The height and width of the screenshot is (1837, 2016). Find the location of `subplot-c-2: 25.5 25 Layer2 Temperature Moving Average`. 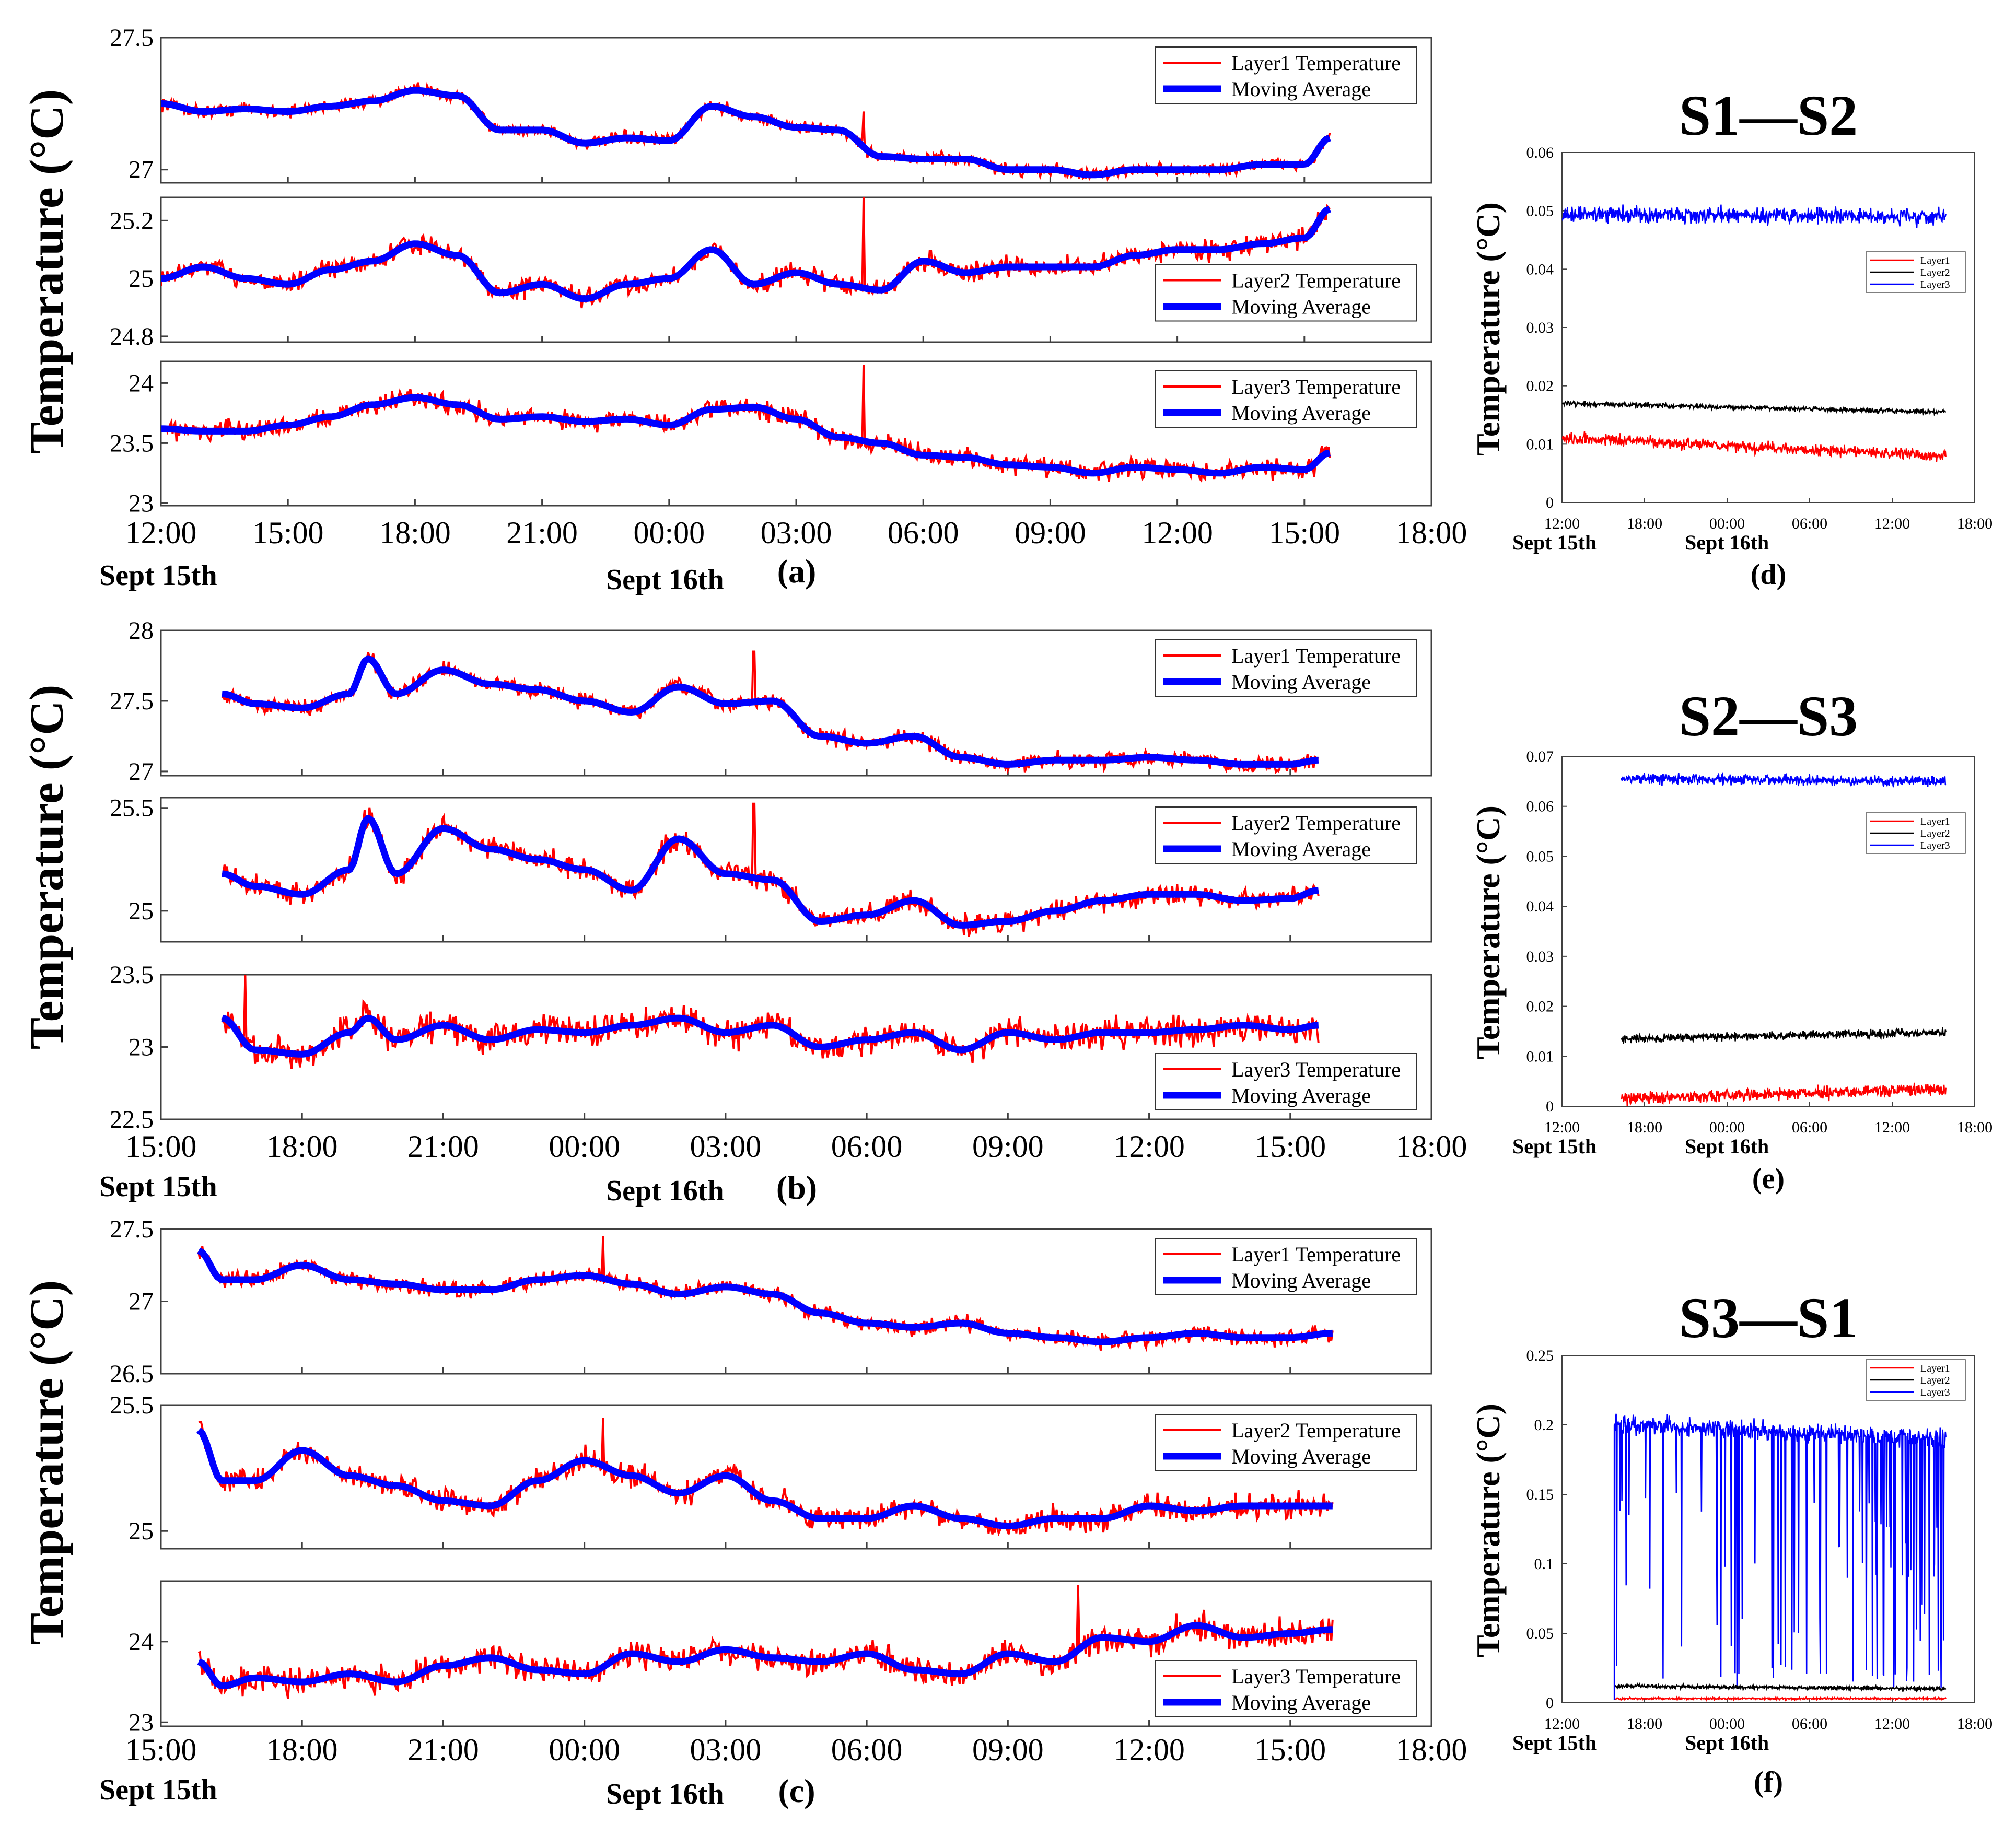

subplot-c-2: 25.5 25 Layer2 Temperature Moving Average is located at coordinates (771, 1470).